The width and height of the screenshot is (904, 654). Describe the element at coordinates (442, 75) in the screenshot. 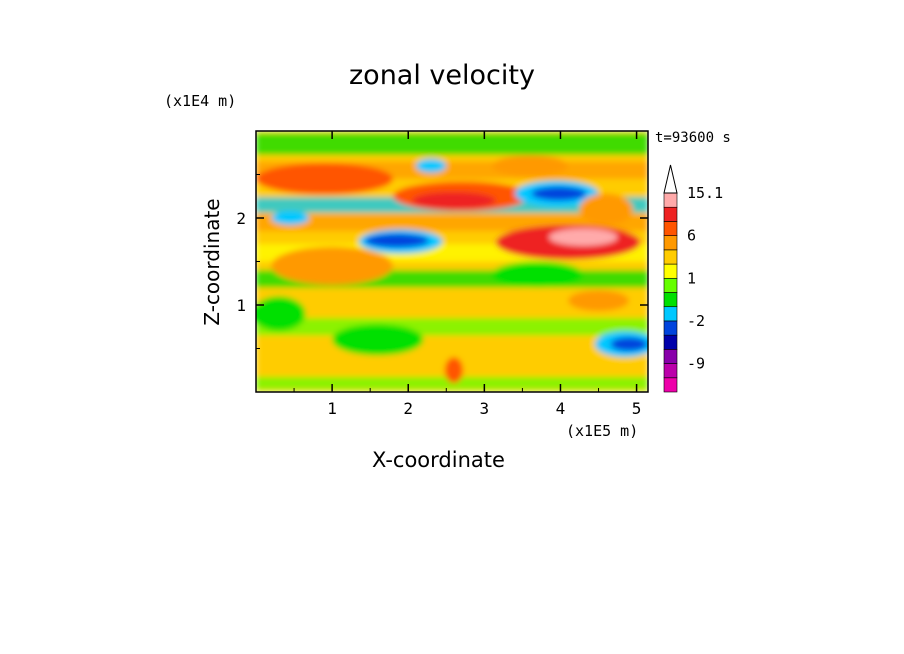

I see `chart-title: zonal velocity` at that location.